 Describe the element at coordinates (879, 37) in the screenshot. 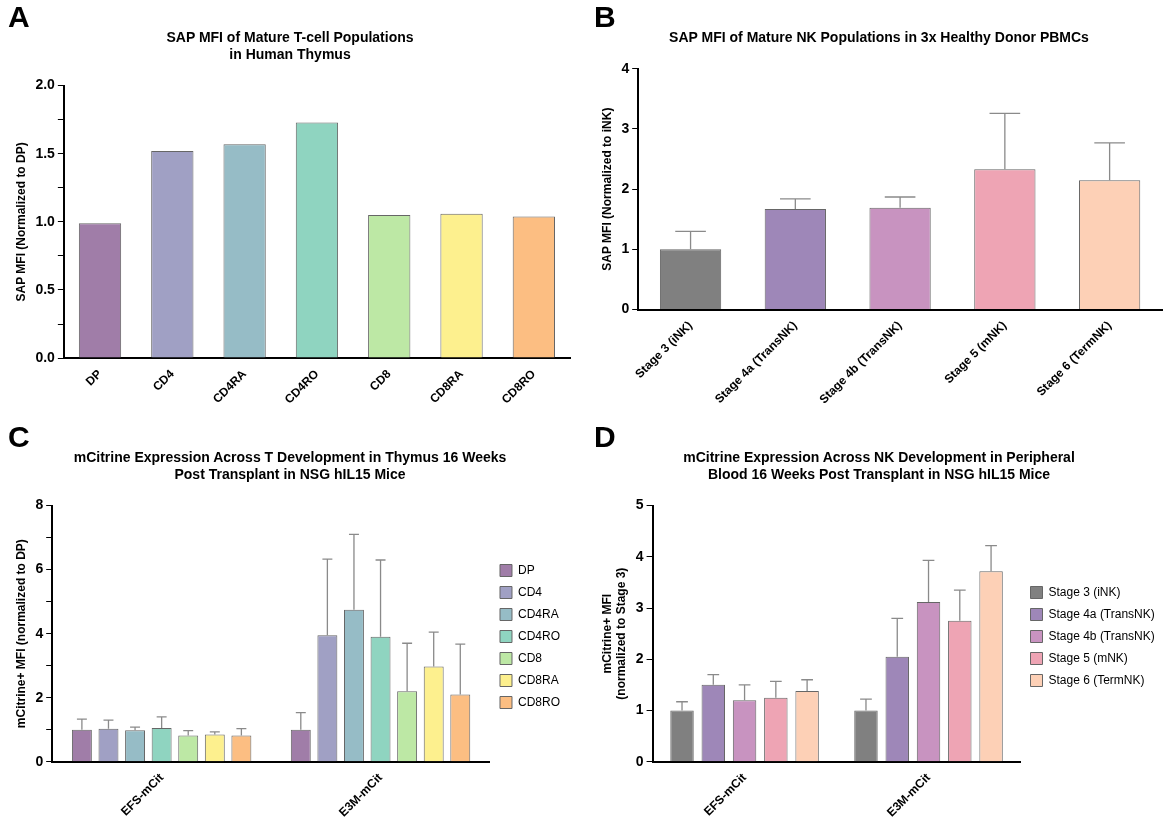

I see `chart-title: SAP MFI of Mature NK Populations in 3x Healthy Donor PBMCs` at that location.